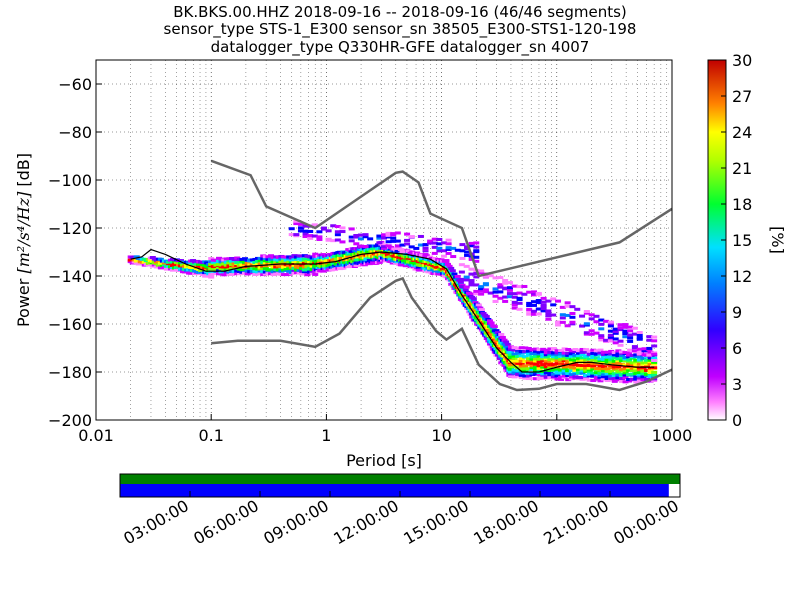 Image resolution: width=800 pixels, height=600 pixels. What do you see at coordinates (366, 522) in the screenshot?
I see `timeline-tick-label: 12:00:00` at bounding box center [366, 522].